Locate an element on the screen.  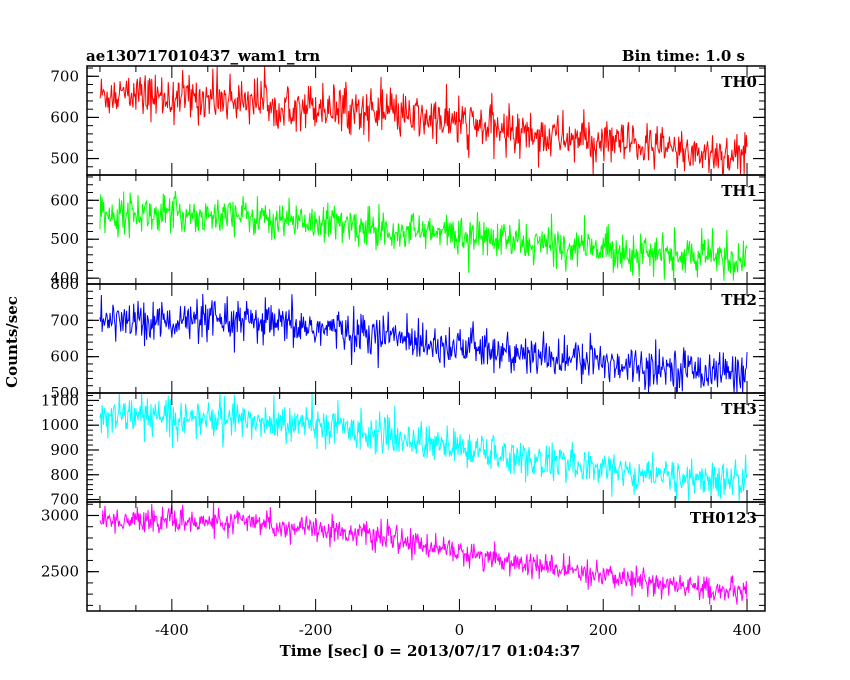
x-tick-label: 200 is located at coordinates (603, 630).